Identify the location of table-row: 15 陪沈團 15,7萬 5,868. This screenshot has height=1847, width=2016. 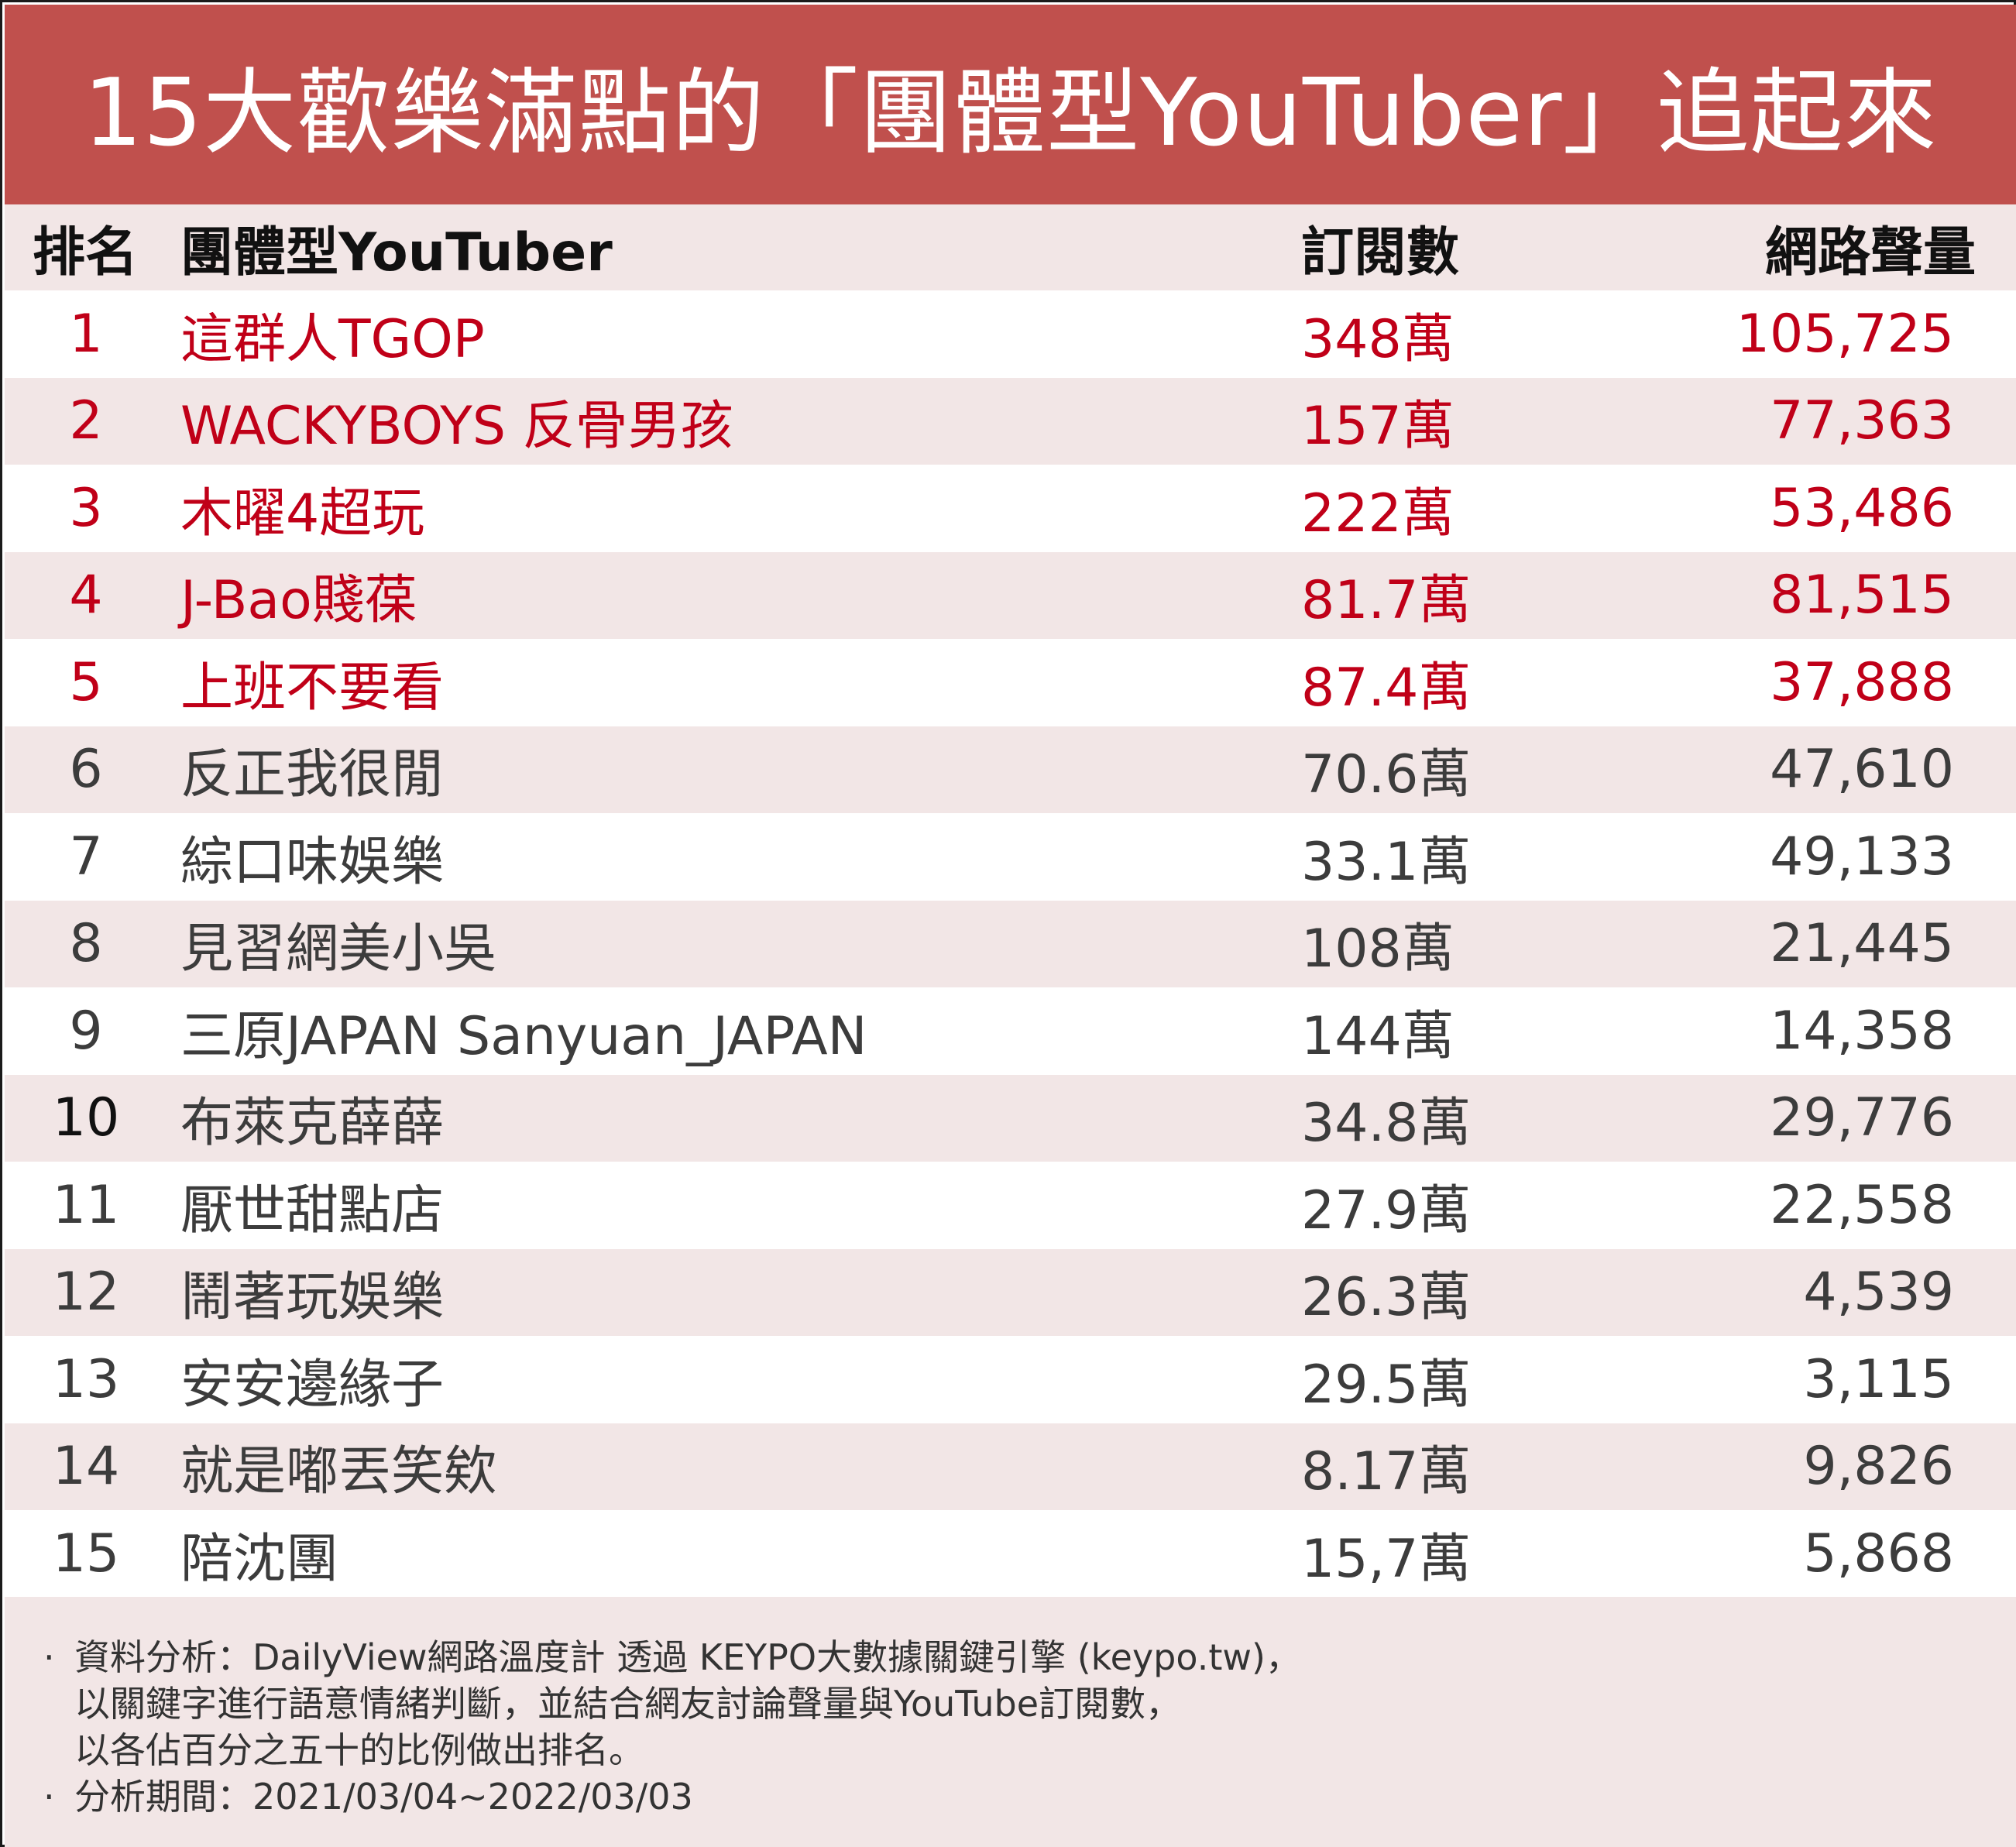
(1010, 1554).